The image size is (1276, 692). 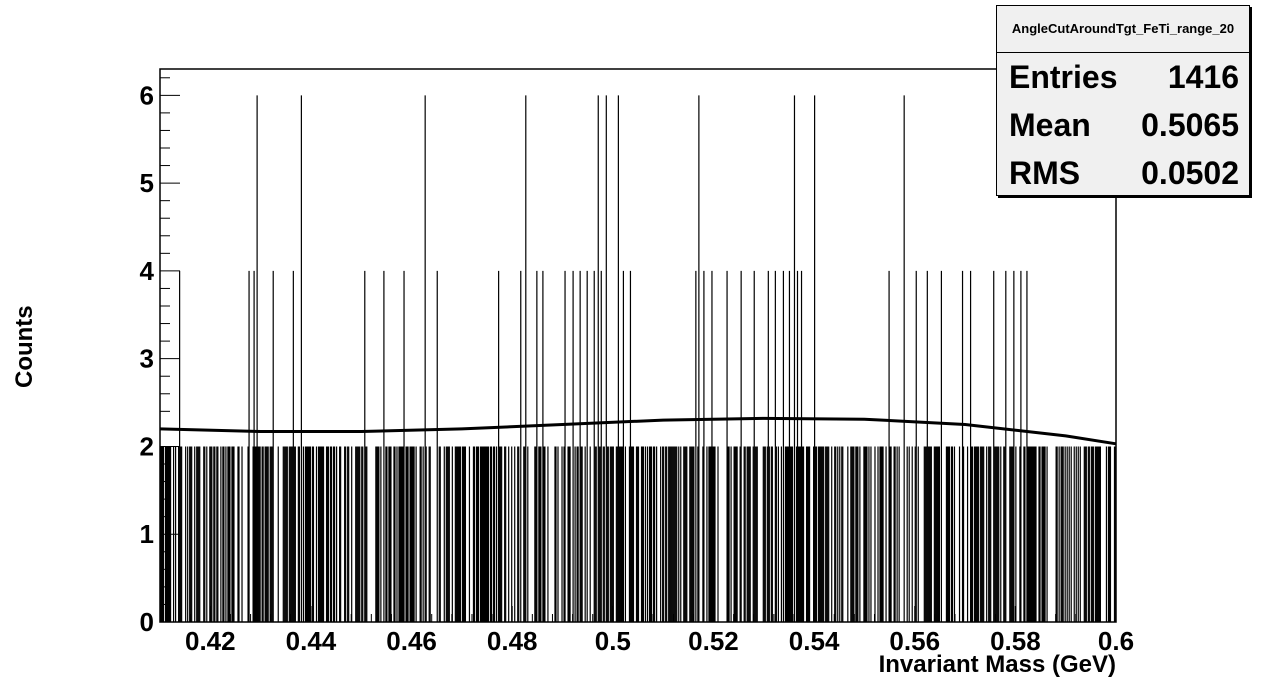 I want to click on rms-value: 0.0502, so click(x=1190, y=172).